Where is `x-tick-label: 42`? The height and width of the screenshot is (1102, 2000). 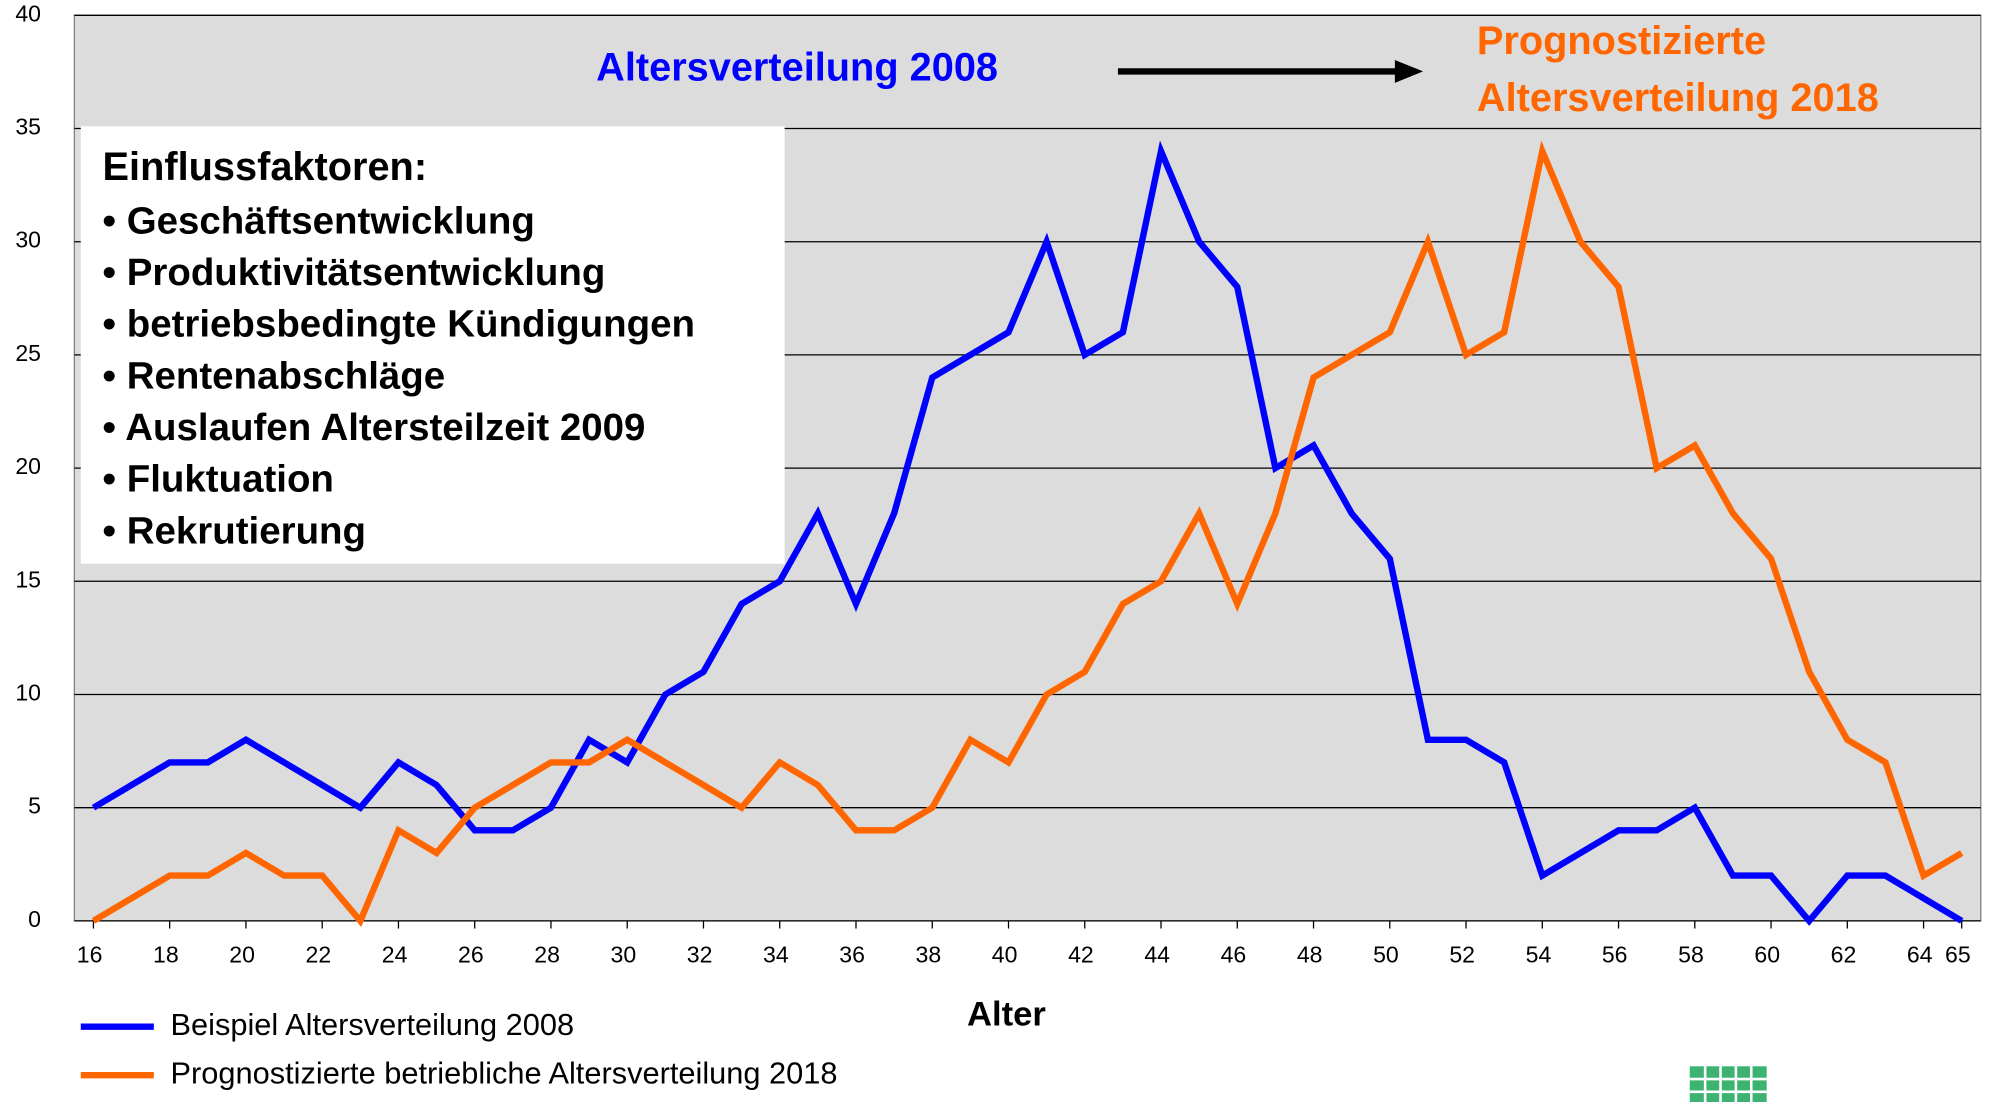 x-tick-label: 42 is located at coordinates (1081, 955).